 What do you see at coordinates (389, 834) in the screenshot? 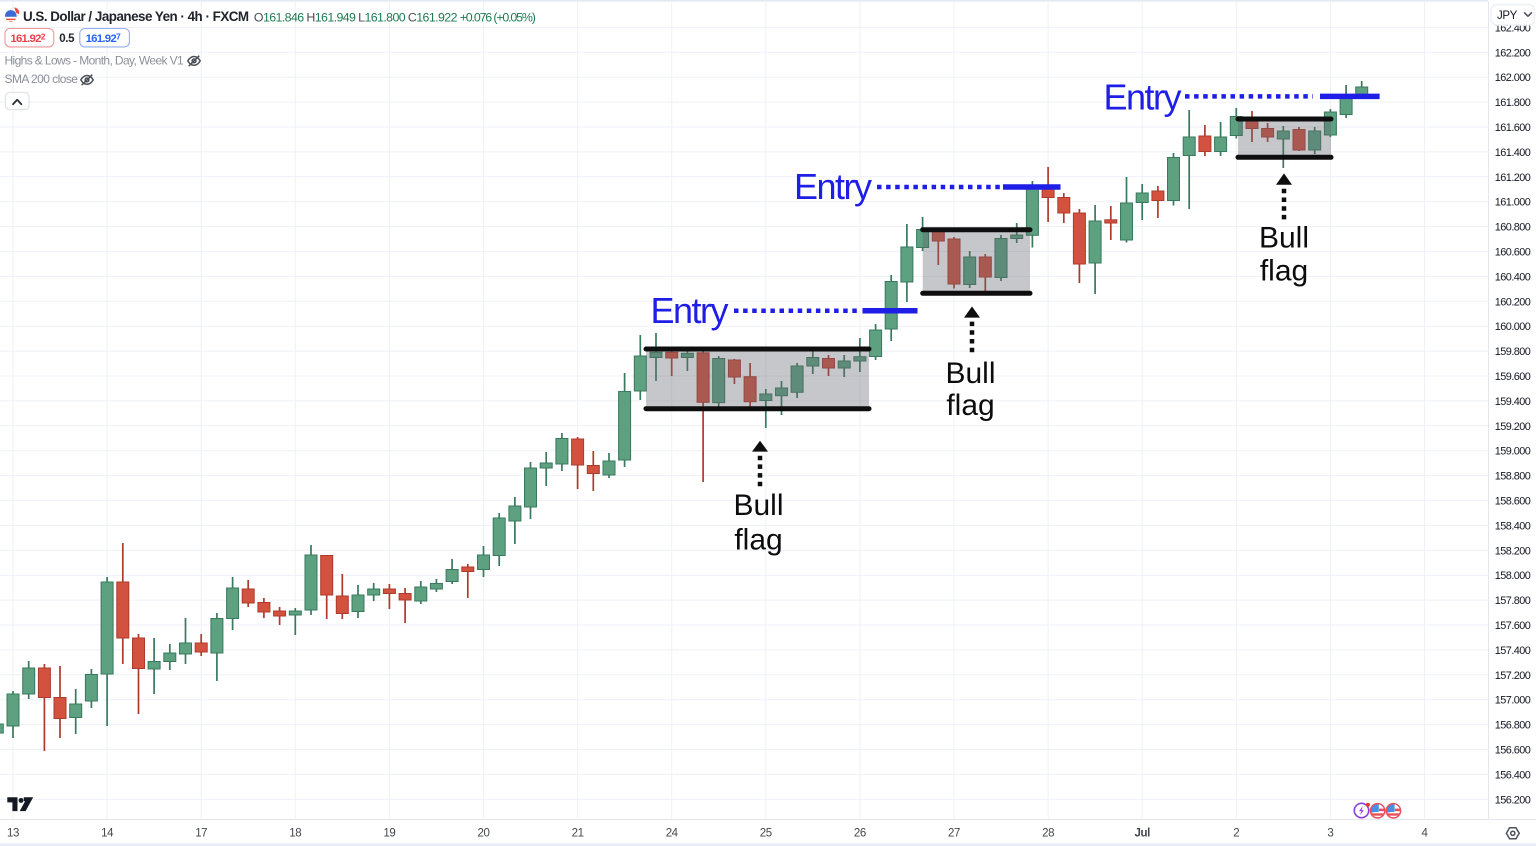
I see `svg-text: 19` at bounding box center [389, 834].